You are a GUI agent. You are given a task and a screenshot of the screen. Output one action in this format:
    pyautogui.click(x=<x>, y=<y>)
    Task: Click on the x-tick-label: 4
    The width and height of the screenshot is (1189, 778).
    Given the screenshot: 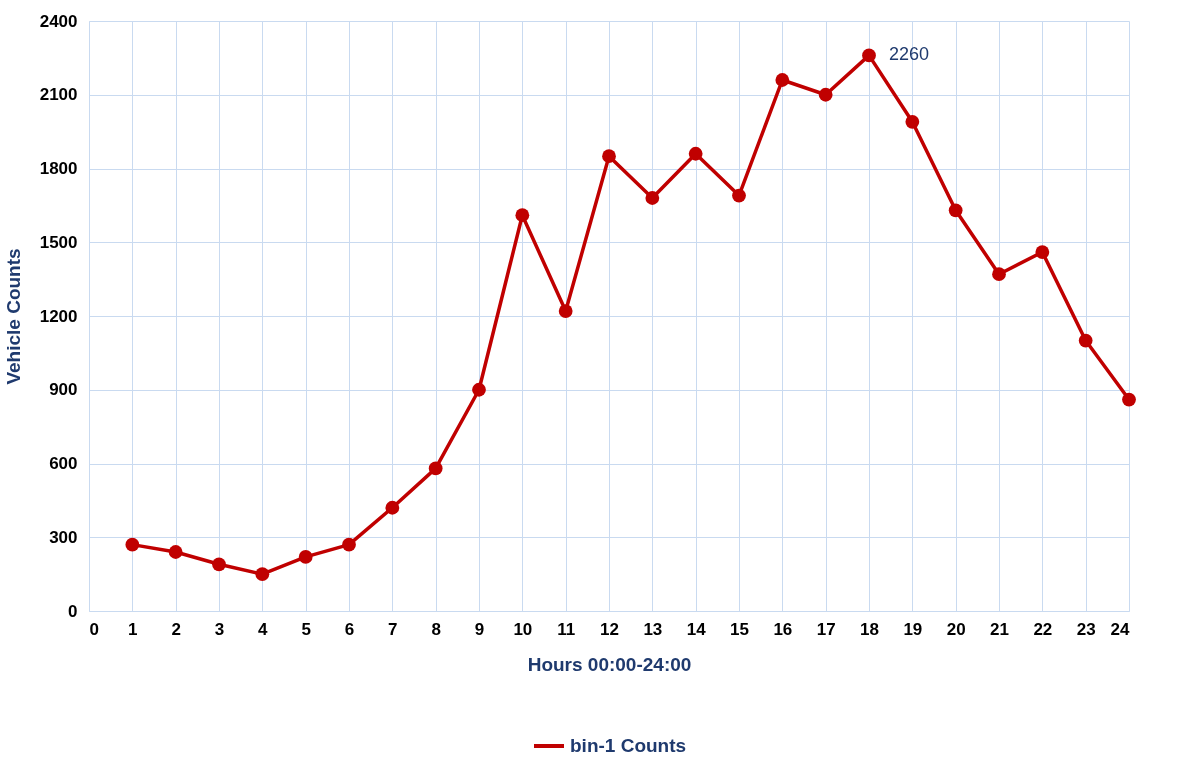 What is the action you would take?
    pyautogui.click(x=263, y=629)
    